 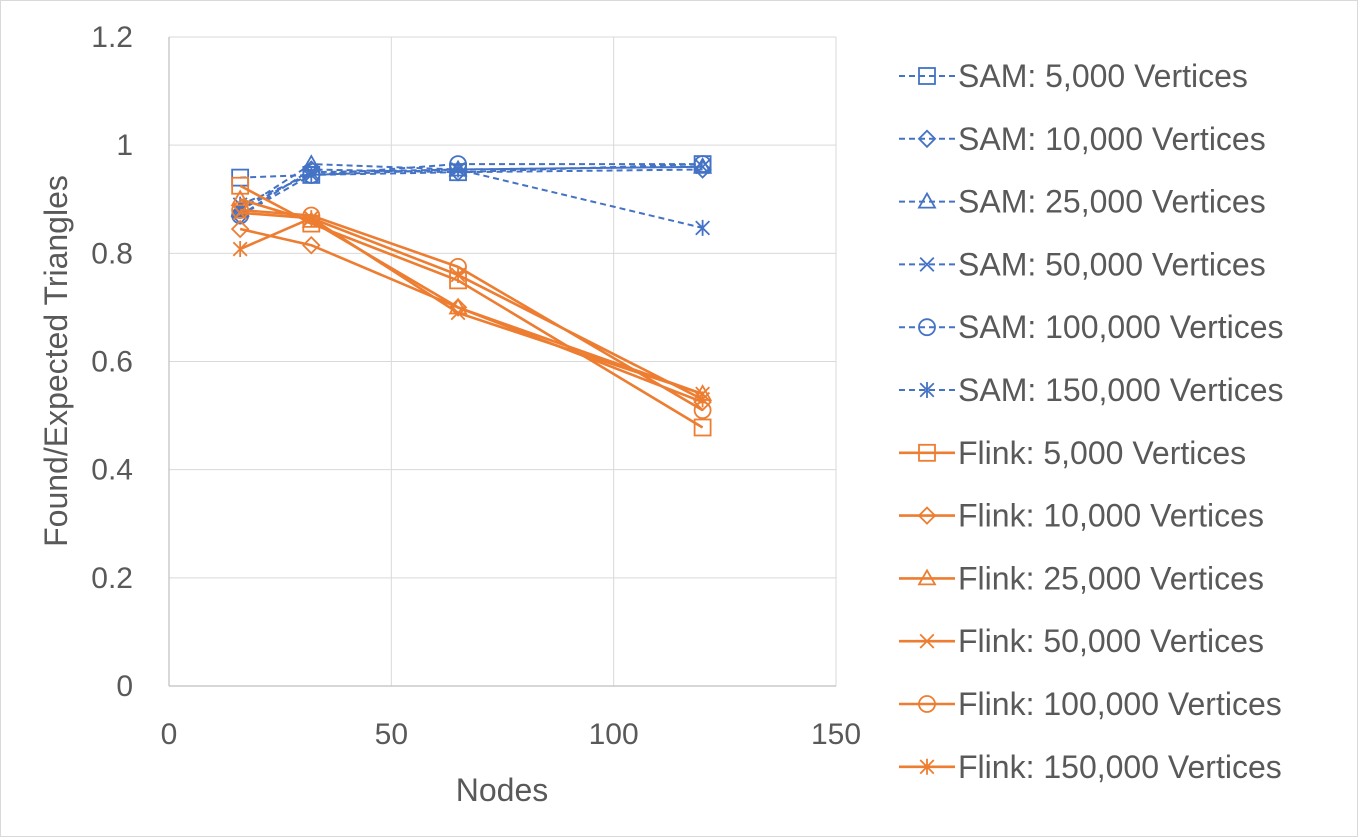 What do you see at coordinates (1120, 767) in the screenshot?
I see `legend-label: Flink: 150,000 Vertices` at bounding box center [1120, 767].